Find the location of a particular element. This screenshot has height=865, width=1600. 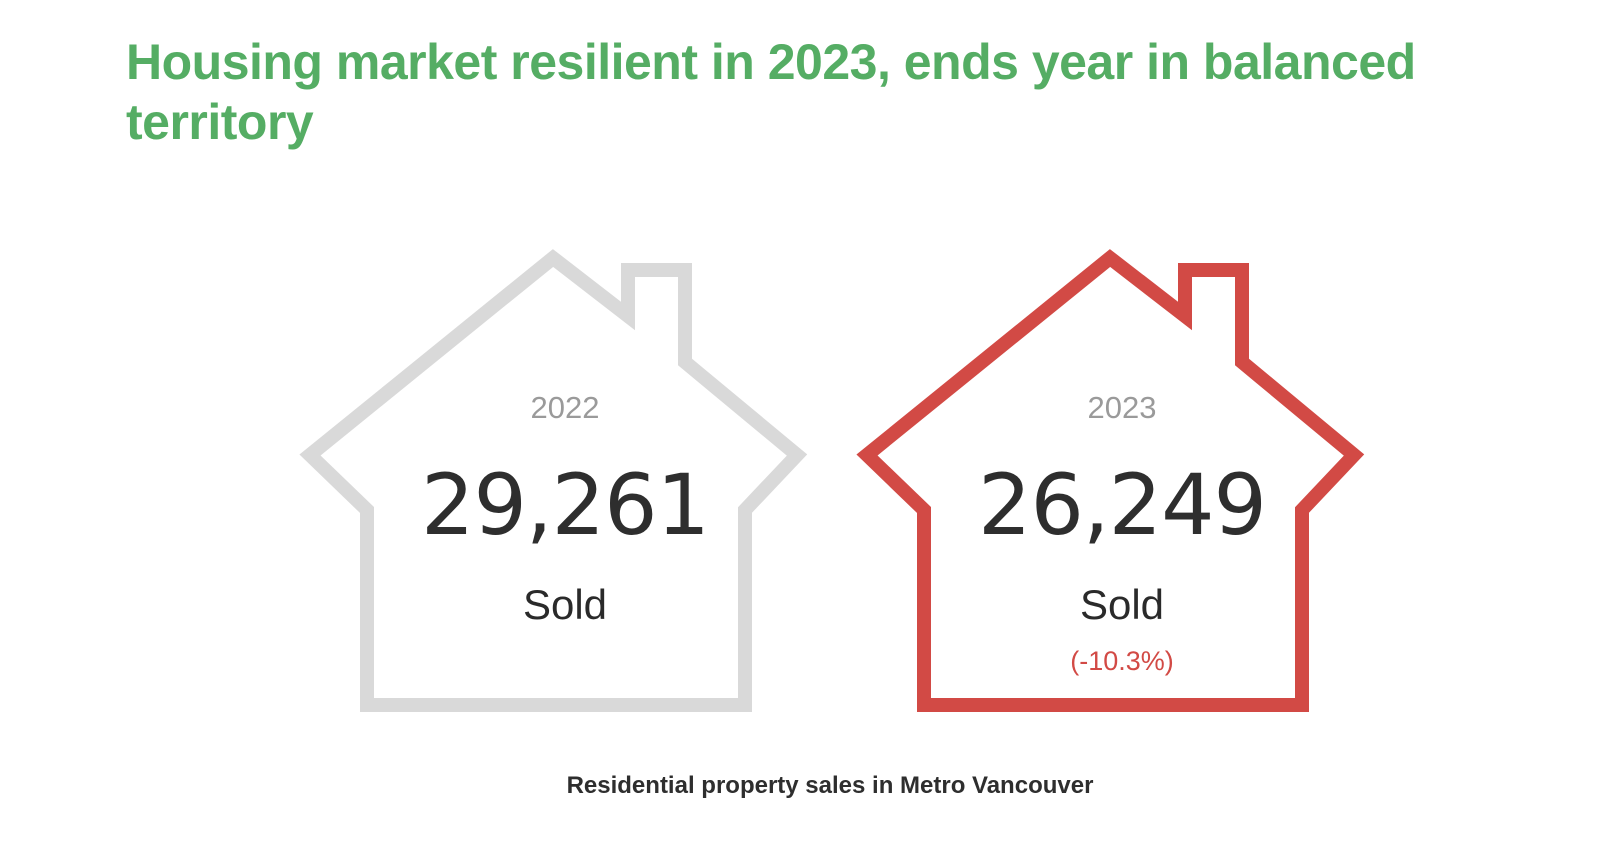

sales-value: 26,249 is located at coordinates (1122, 505).